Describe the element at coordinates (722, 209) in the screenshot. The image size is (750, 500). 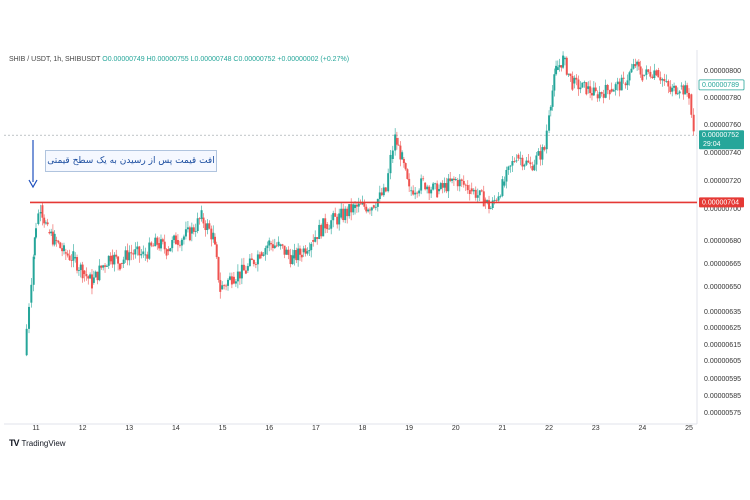
I see `y-tick-label: 0.00000700` at that location.